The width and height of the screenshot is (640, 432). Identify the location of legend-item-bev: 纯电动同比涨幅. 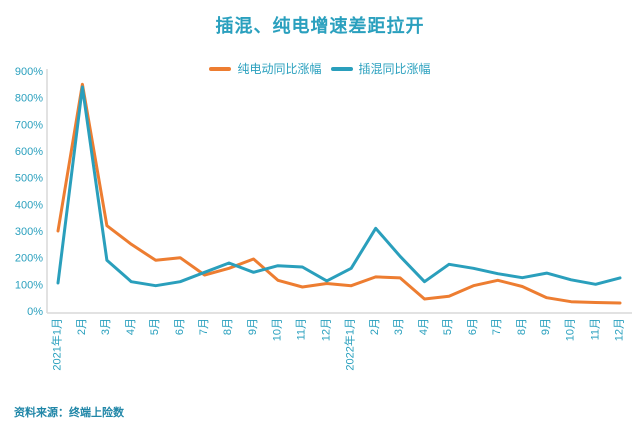
(265, 68).